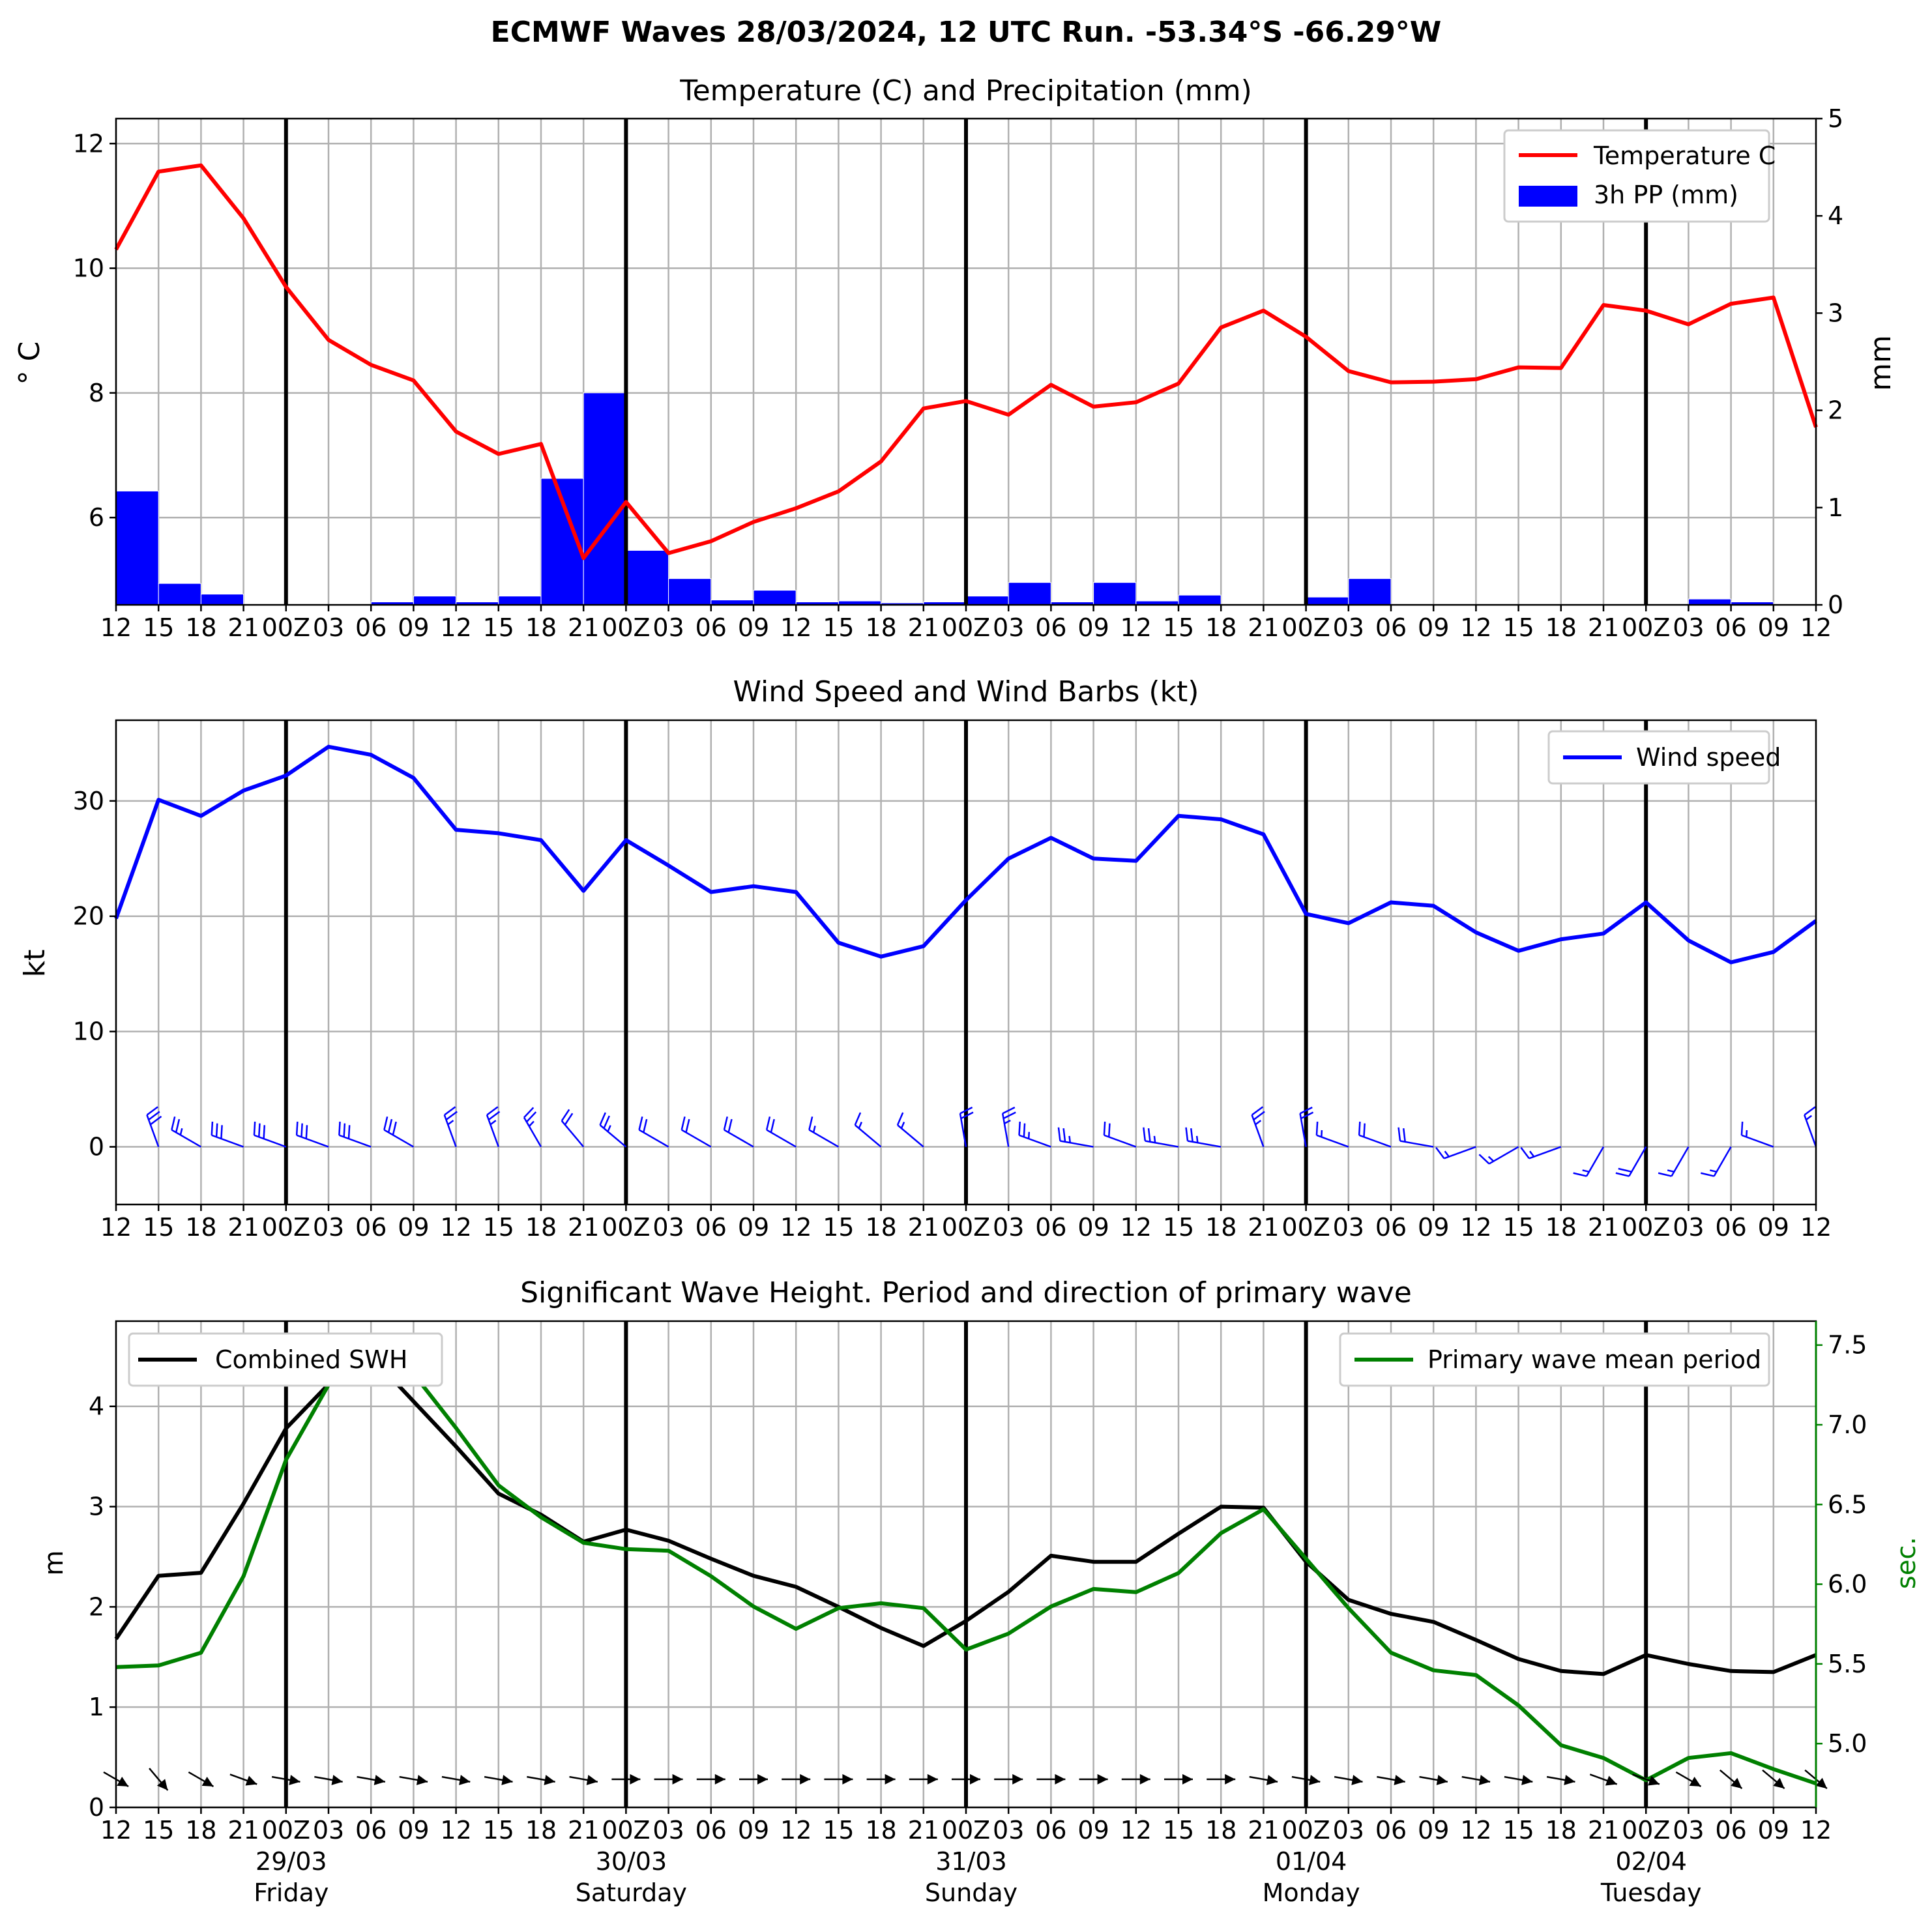  What do you see at coordinates (96, 393) in the screenshot?
I see `y-tick-label: 8` at bounding box center [96, 393].